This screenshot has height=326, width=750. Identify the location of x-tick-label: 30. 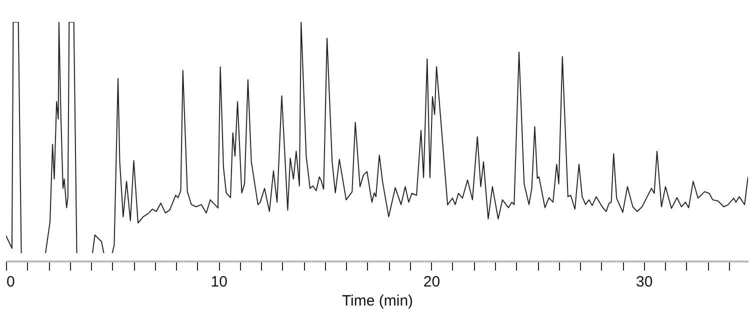
(644, 282).